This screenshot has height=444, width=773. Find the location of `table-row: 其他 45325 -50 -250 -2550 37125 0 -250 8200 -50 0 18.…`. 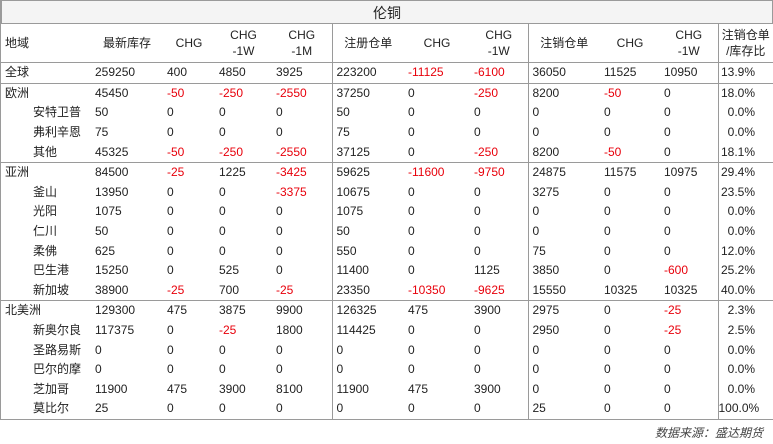

table-row: 其他 45325 -50 -250 -2550 37125 0 -250 8200 -50 0 18.… is located at coordinates (387, 152).